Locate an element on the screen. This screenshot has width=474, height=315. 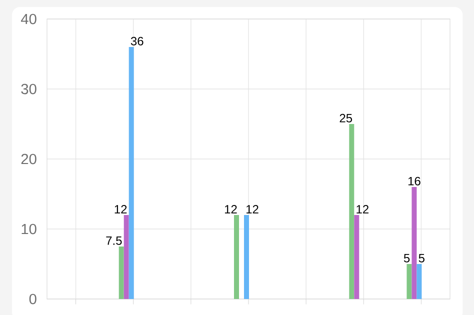
data-label: 36 is located at coordinates (137, 41).